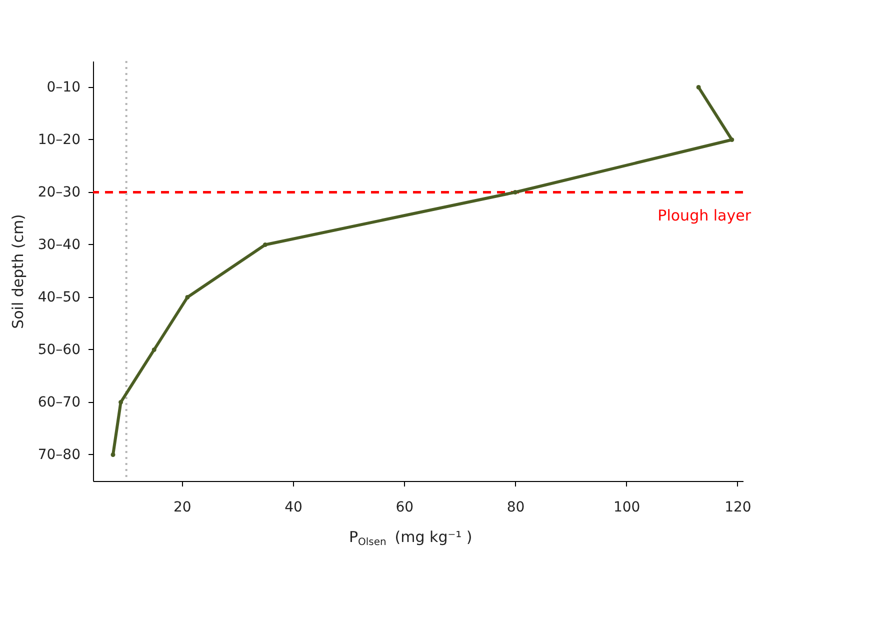 Image resolution: width=876 pixels, height=630 pixels. I want to click on y-tick-label: 20–30, so click(59, 192).